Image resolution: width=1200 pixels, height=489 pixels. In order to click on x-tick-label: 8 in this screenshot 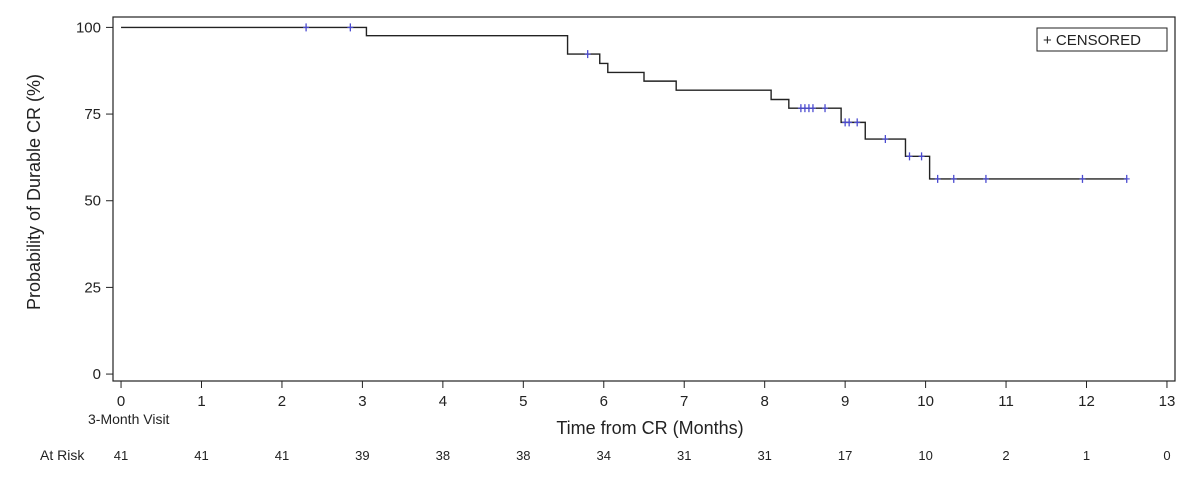, I will do `click(765, 401)`.